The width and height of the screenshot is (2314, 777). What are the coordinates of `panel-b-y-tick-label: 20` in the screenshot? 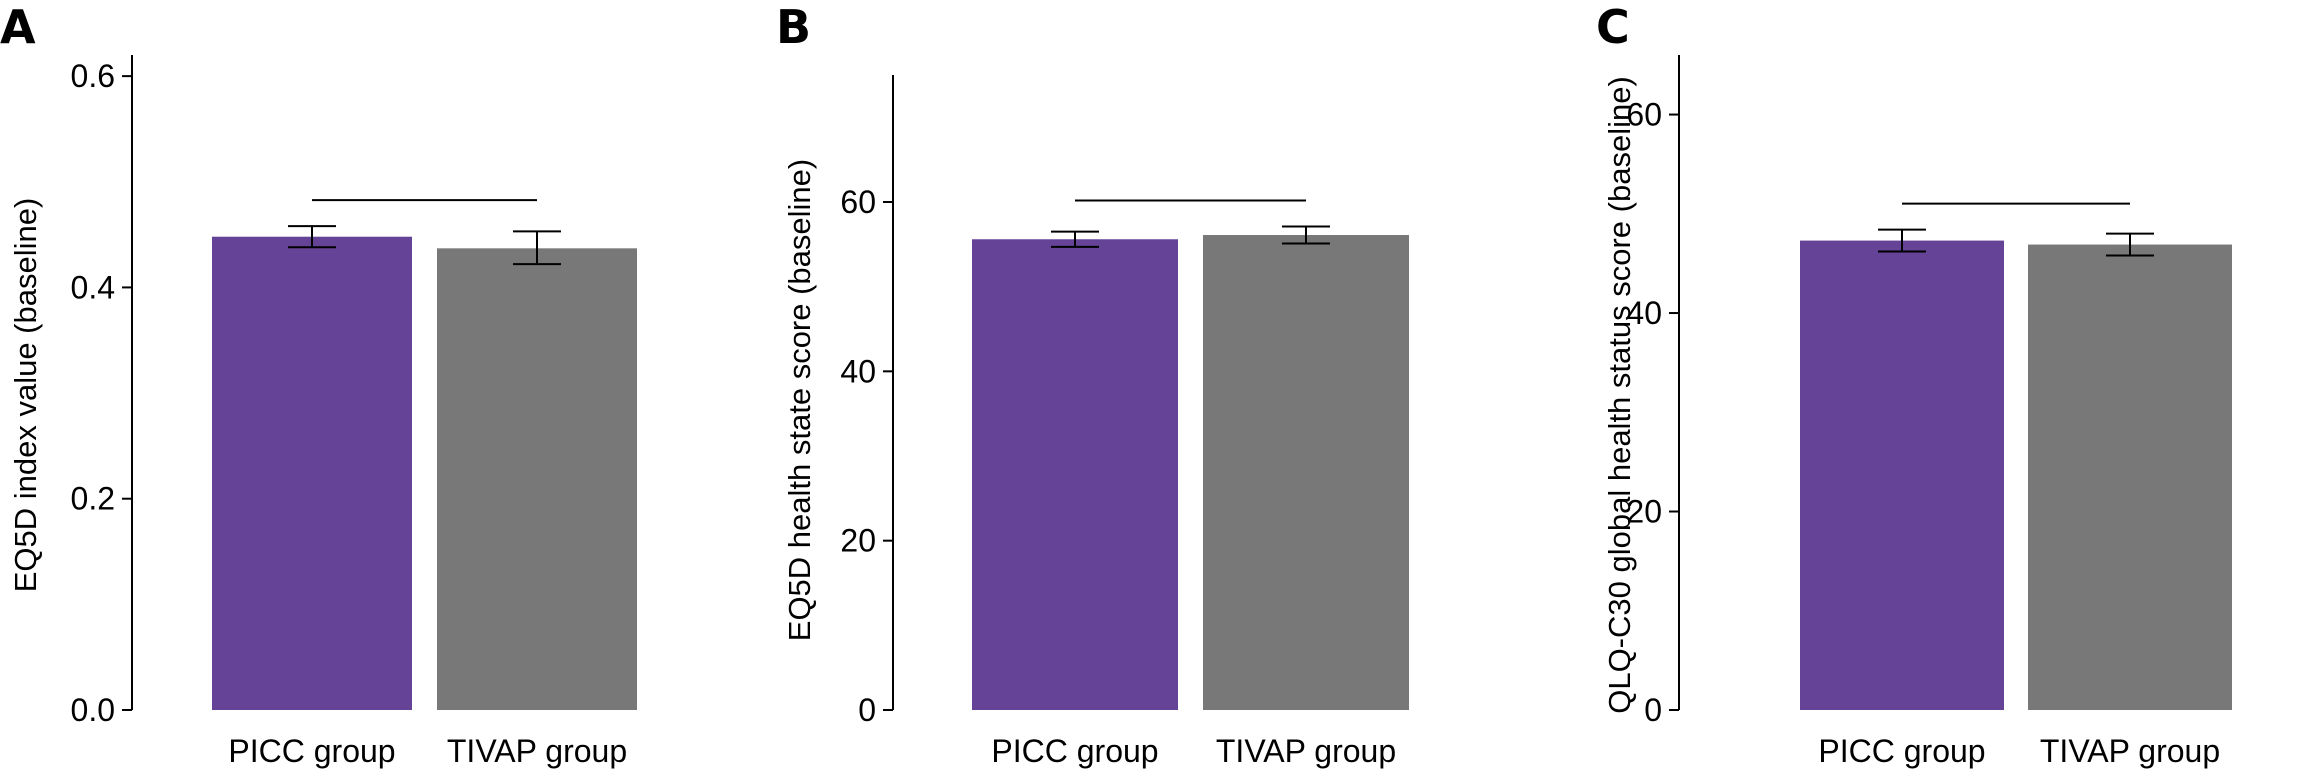 It's located at (858, 541).